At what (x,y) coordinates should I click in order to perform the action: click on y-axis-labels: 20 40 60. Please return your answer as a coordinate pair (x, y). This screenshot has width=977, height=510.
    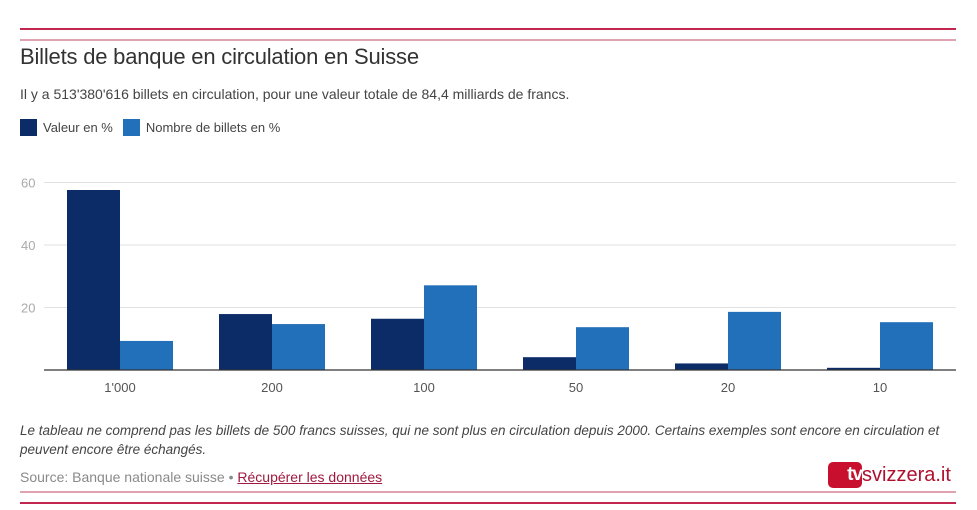
    Looking at the image, I should click on (28, 246).